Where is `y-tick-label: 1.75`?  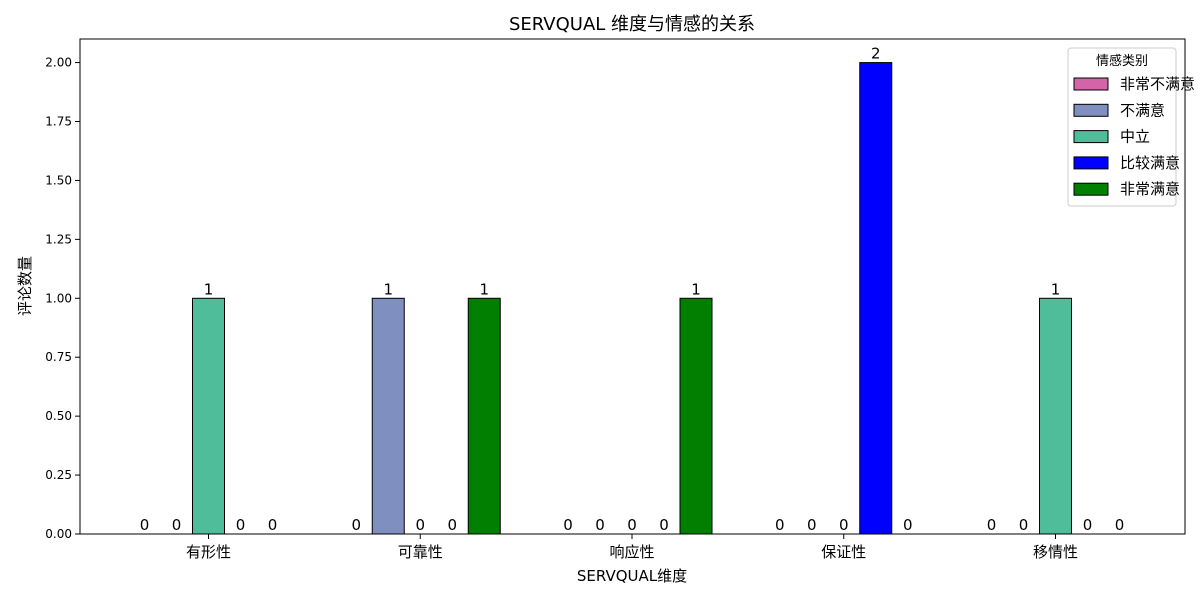
y-tick-label: 1.75 is located at coordinates (58, 122).